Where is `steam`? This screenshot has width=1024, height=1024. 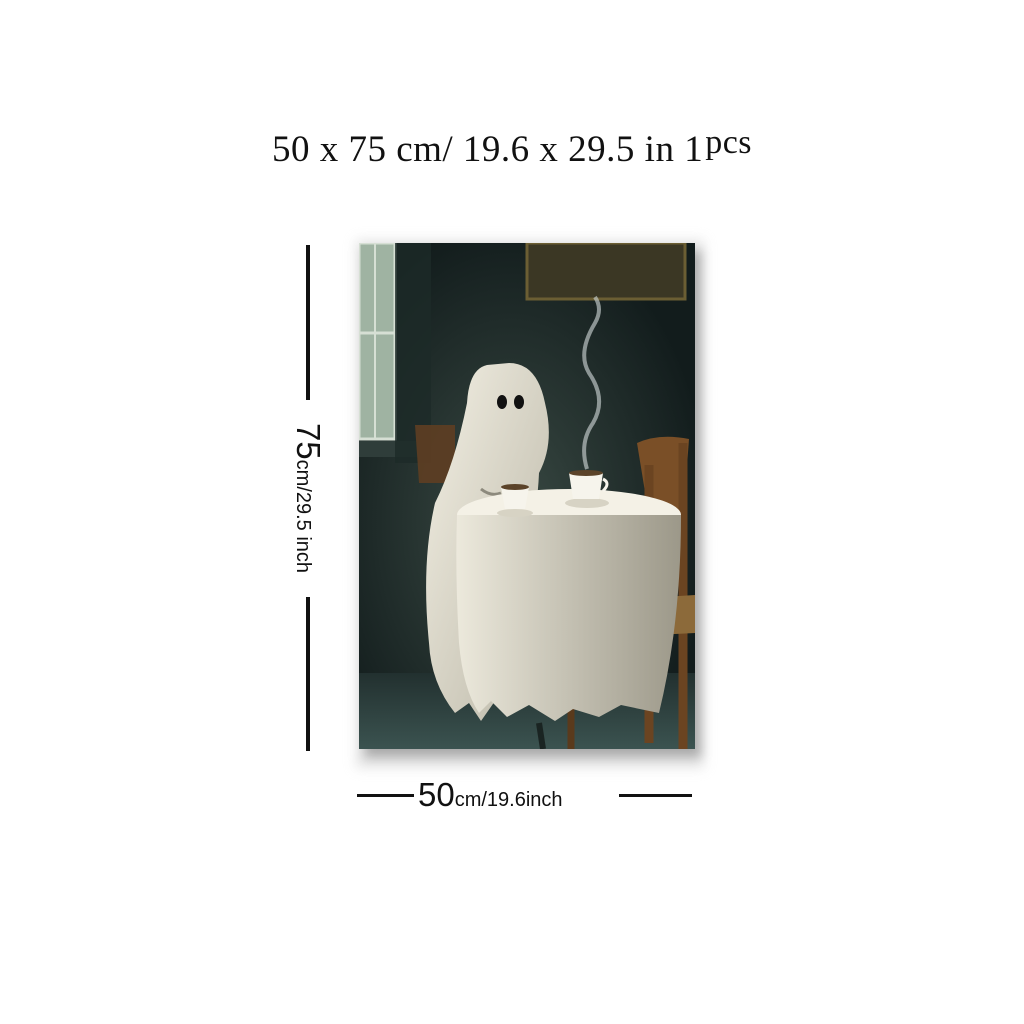 steam is located at coordinates (591, 382).